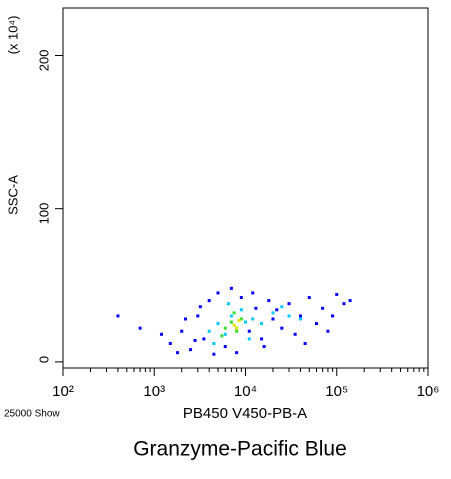 Image resolution: width=451 pixels, height=479 pixels. What do you see at coordinates (245, 413) in the screenshot?
I see `x-axis-label: PB450 V450-PB-A` at bounding box center [245, 413].